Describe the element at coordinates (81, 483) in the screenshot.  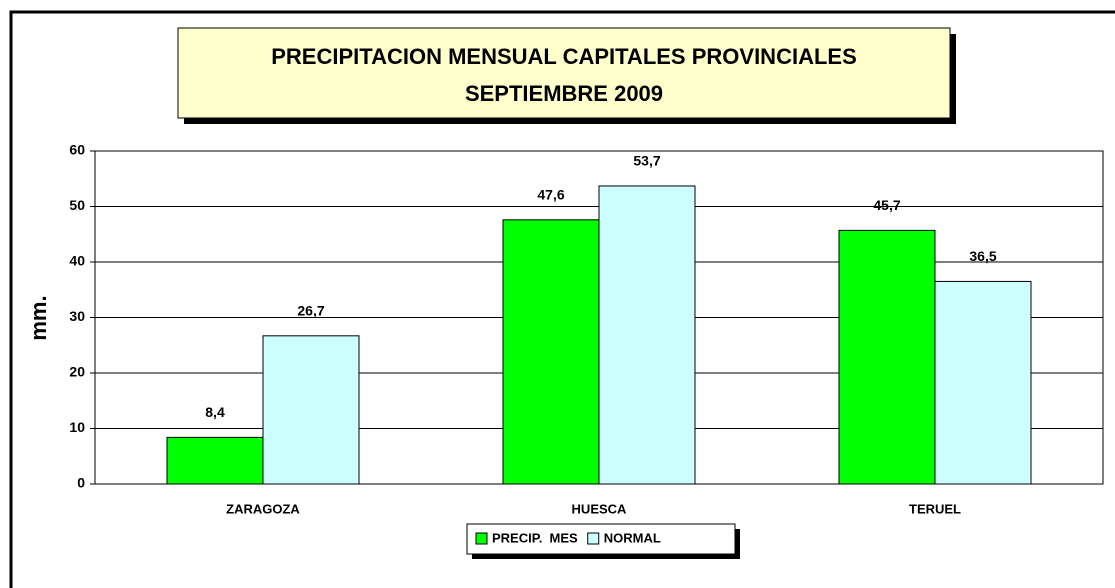
I see `y-tick-label: 0` at that location.